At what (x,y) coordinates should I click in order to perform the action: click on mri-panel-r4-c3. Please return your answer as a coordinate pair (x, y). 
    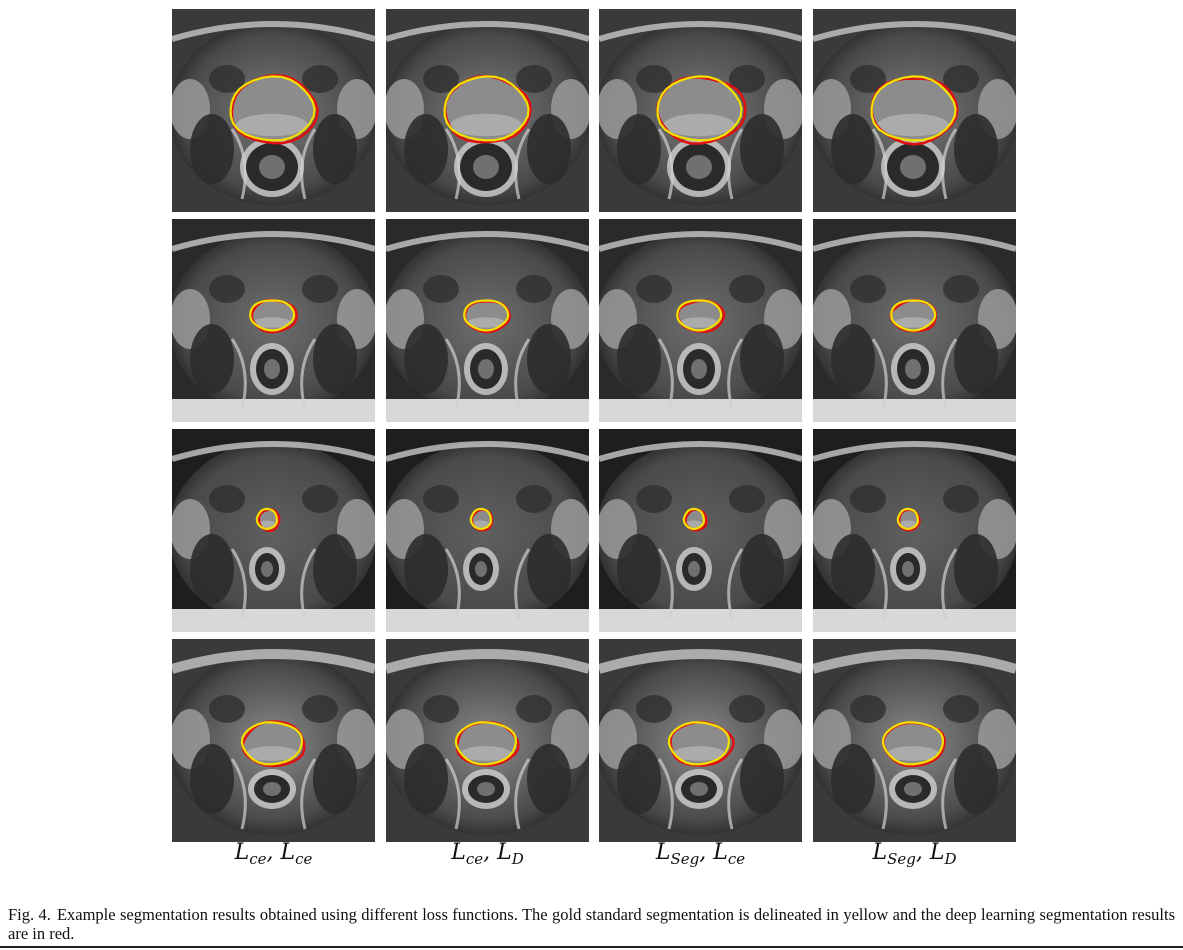
    Looking at the image, I should click on (700, 740).